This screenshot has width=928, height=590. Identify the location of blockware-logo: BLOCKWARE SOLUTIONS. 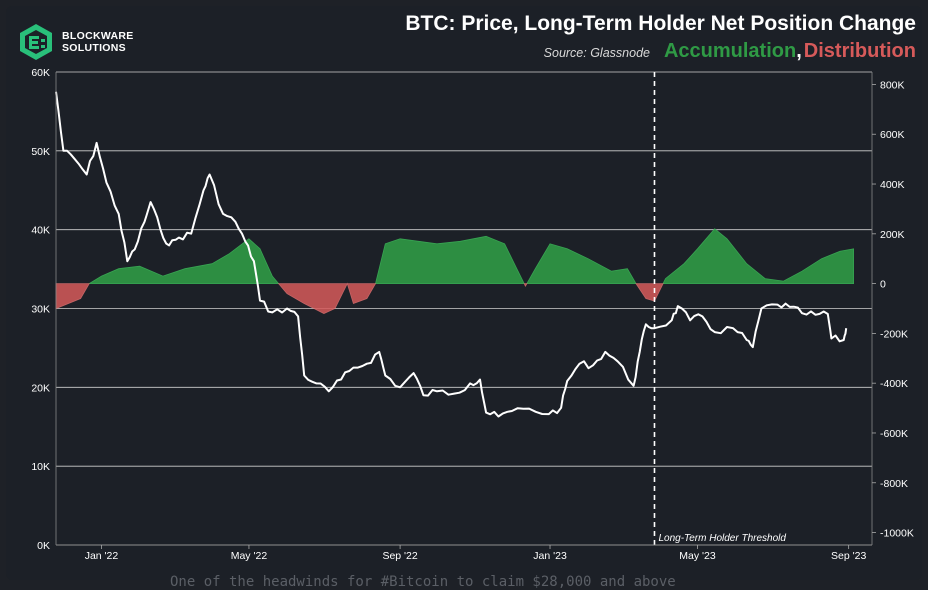
(75, 42).